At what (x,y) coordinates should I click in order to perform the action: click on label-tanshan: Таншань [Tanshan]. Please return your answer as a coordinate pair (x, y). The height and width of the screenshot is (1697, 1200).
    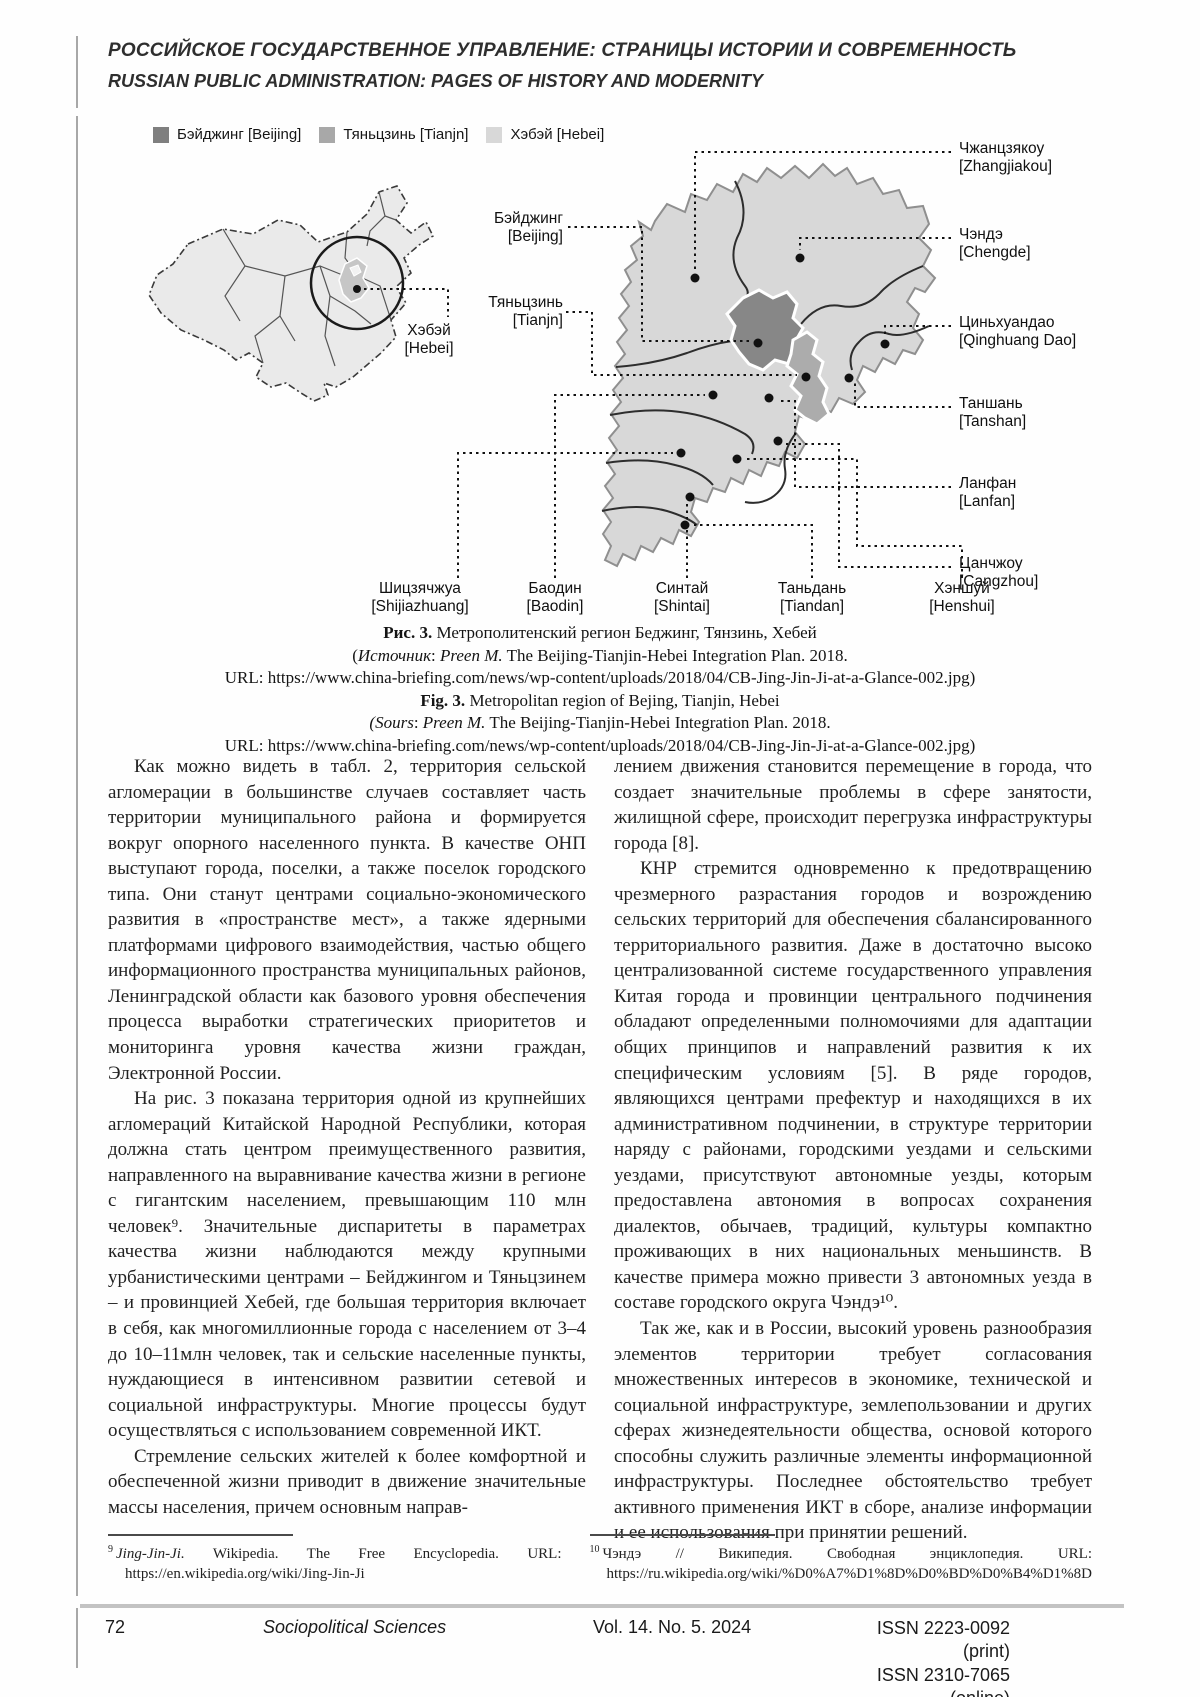
    Looking at the image, I should click on (1041, 413).